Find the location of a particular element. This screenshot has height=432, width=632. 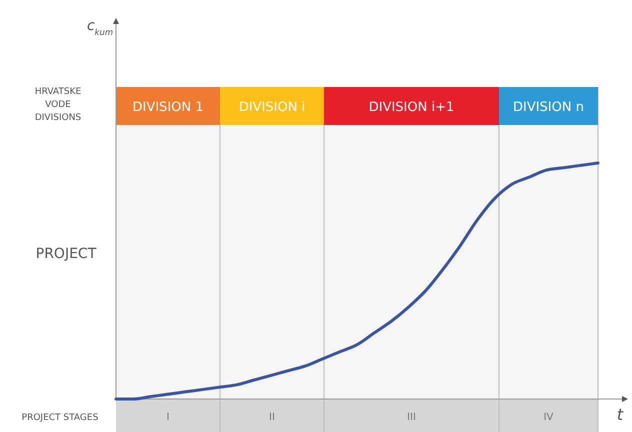

text: c$_{kum}$ is located at coordinates (99, 27).